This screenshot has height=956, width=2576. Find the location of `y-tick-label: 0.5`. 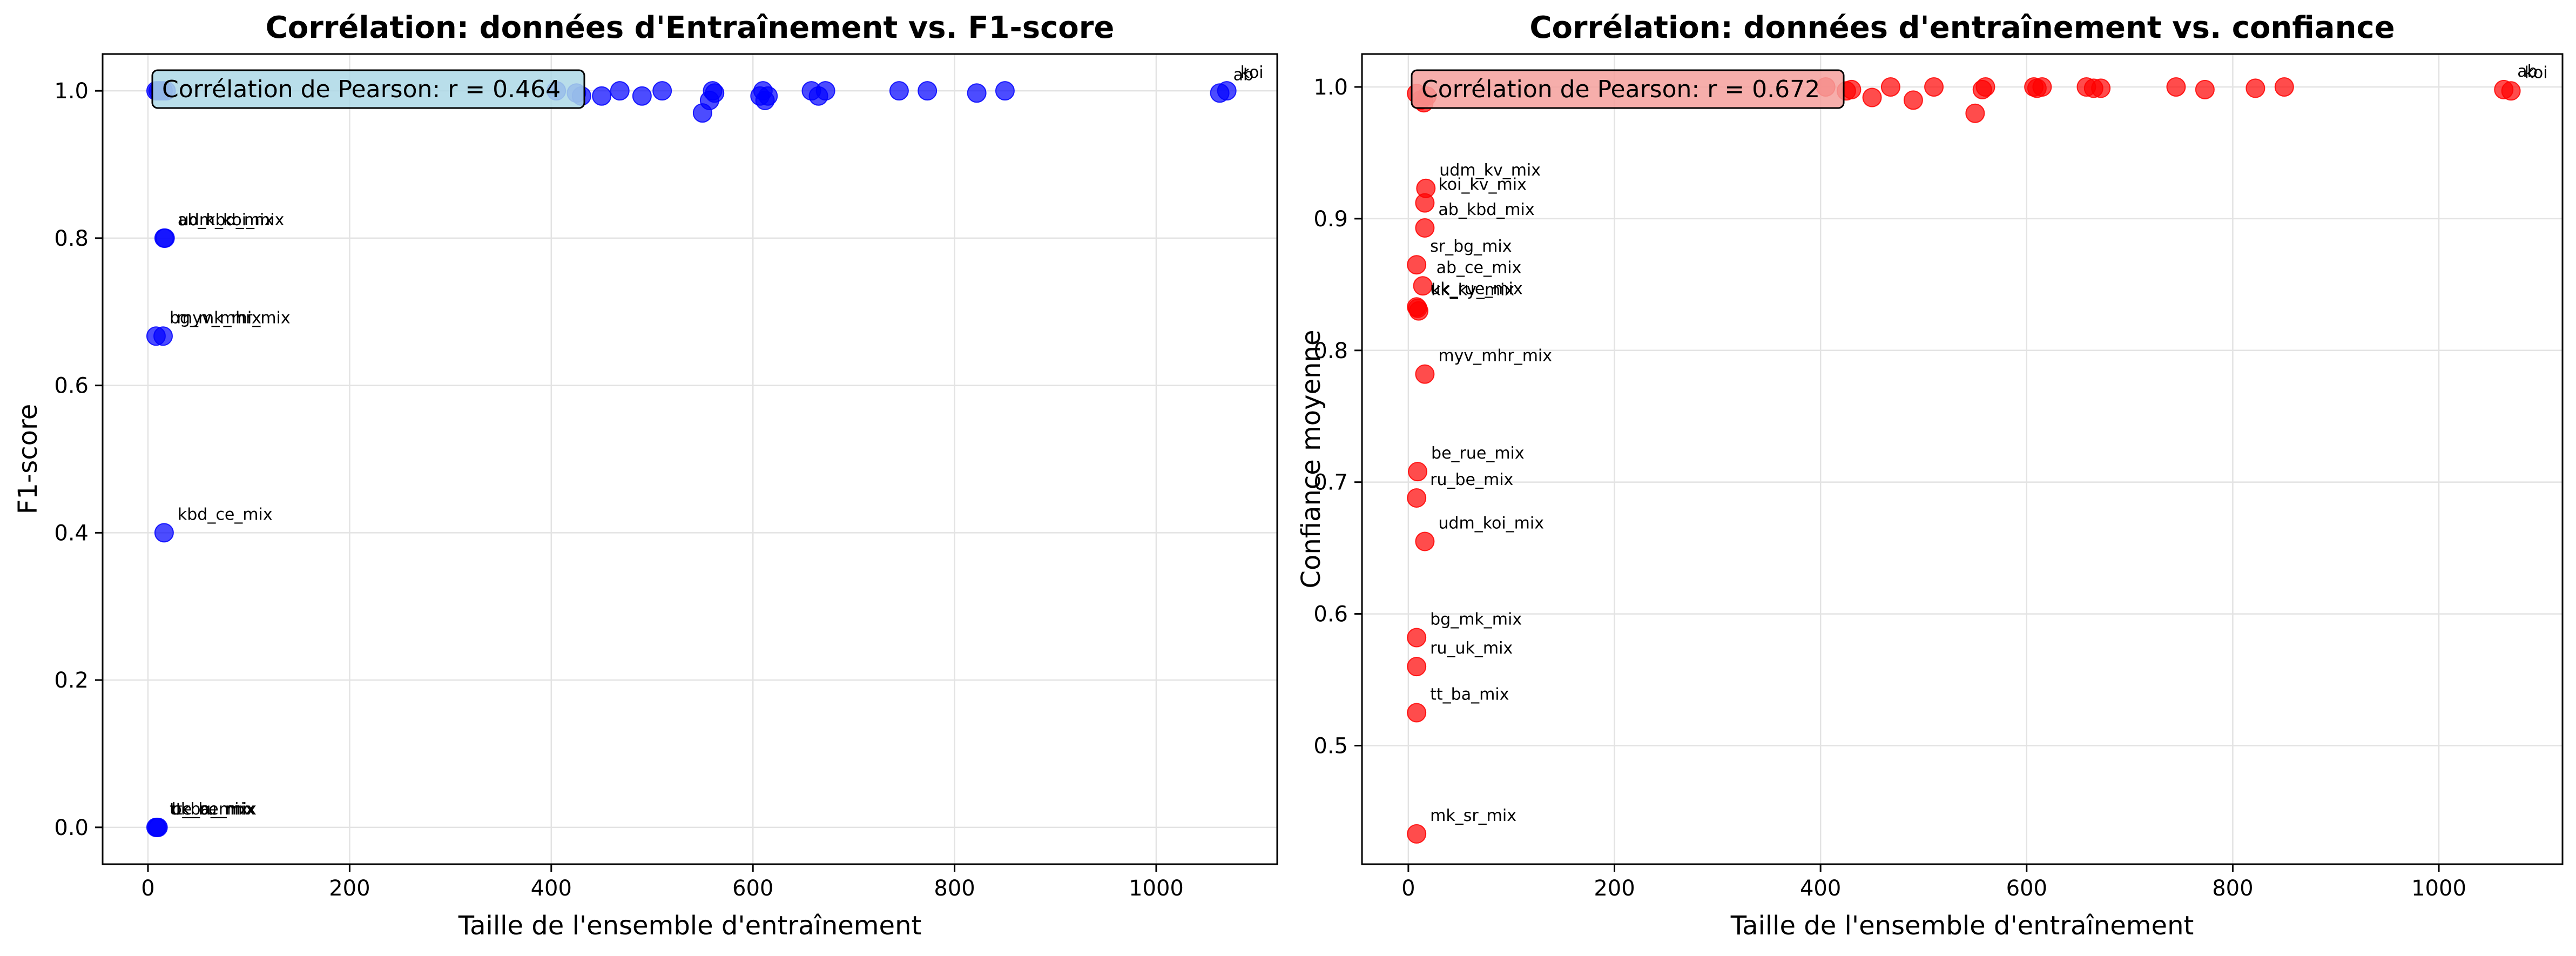

y-tick-label: 0.5 is located at coordinates (1330, 745).